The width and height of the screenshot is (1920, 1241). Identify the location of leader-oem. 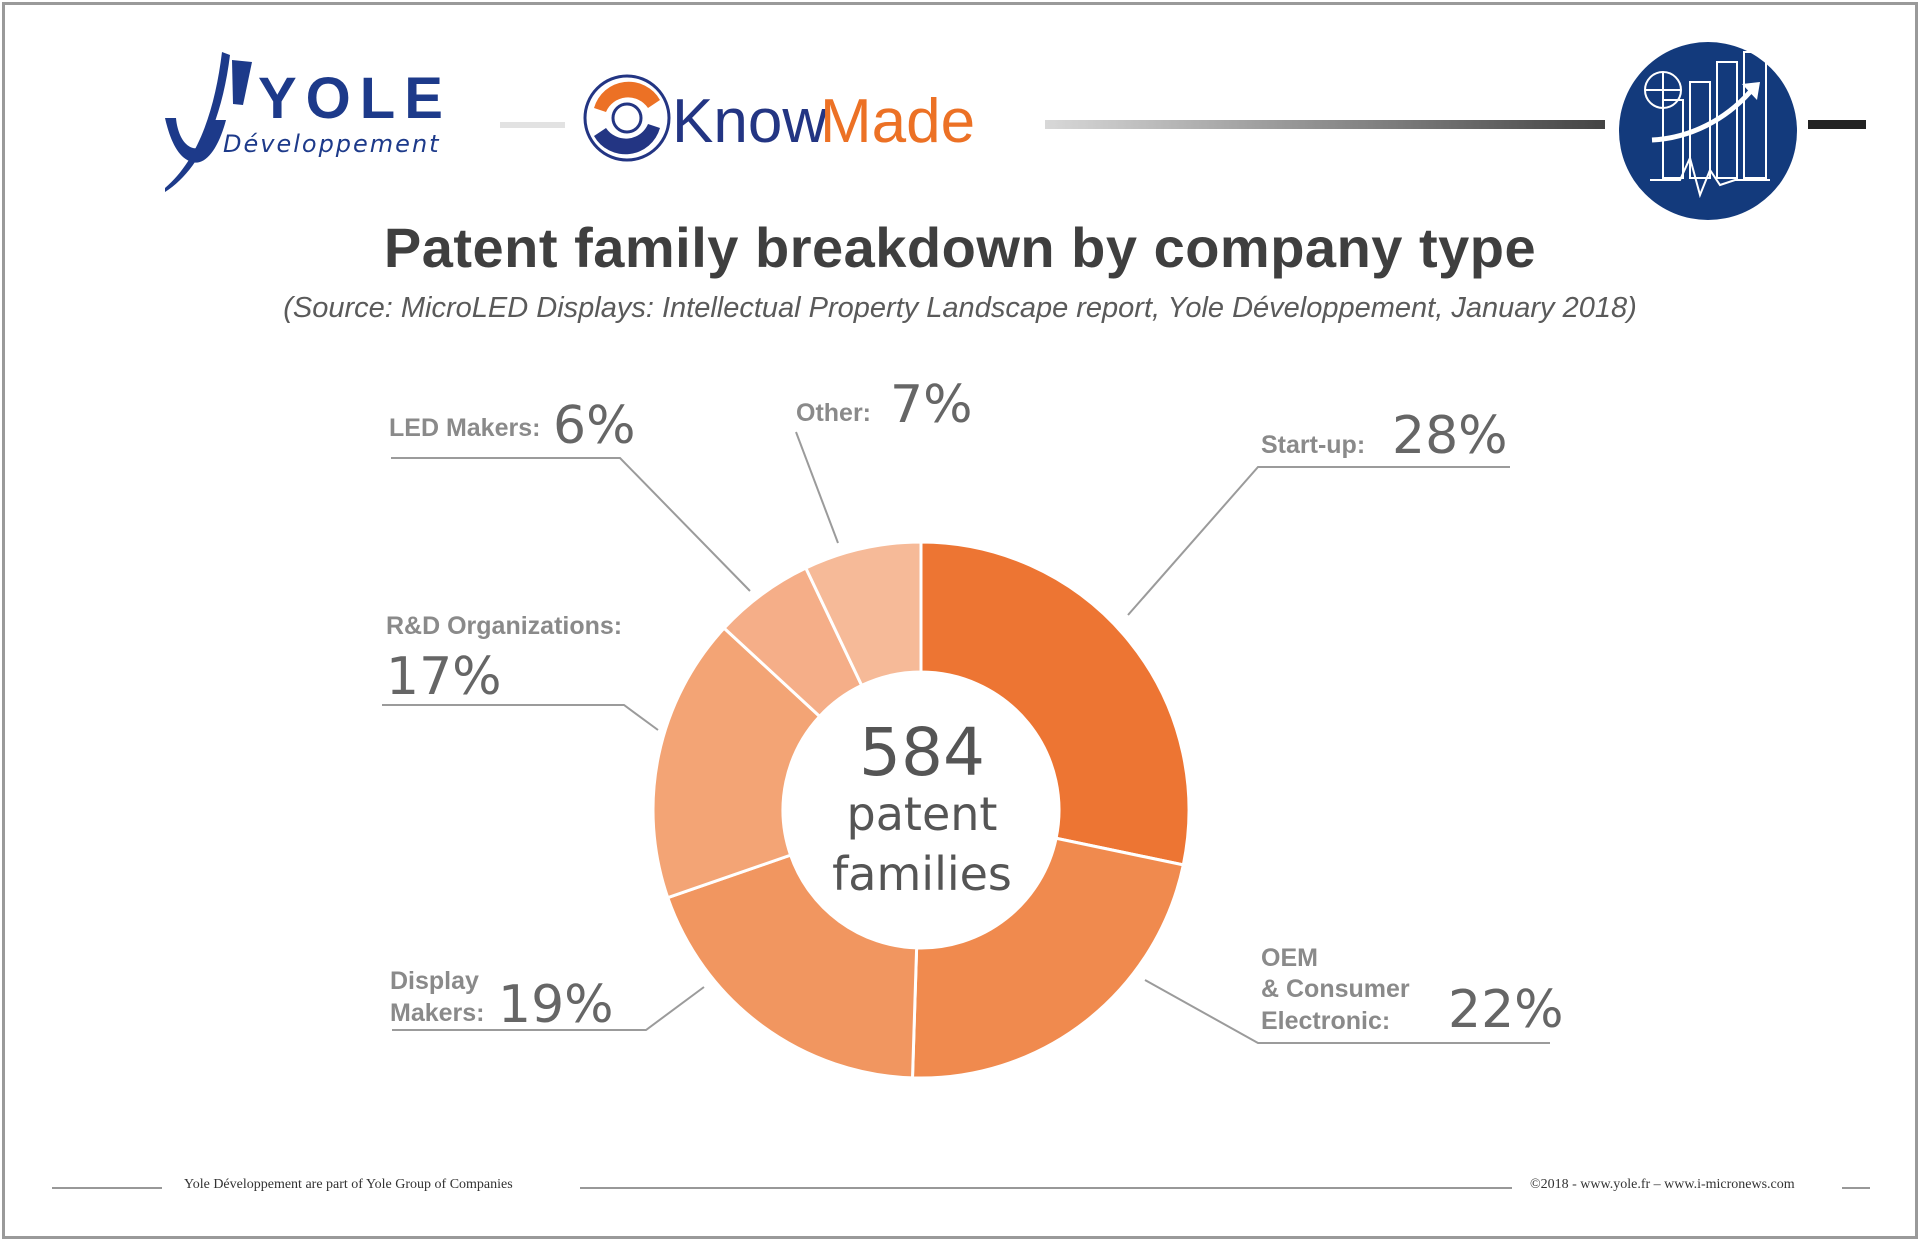
(1347, 1011).